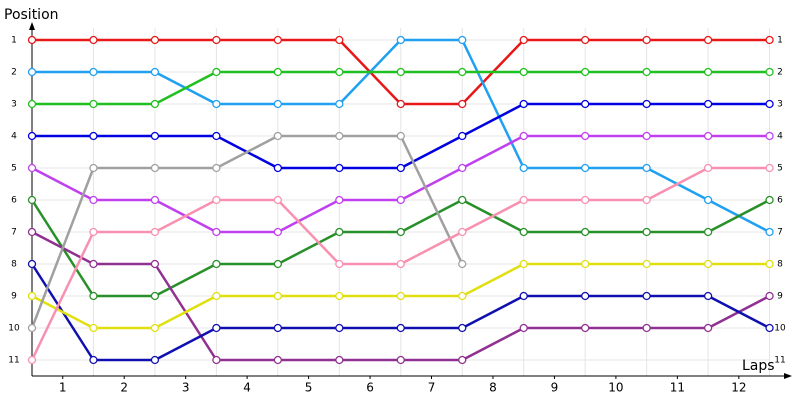  Describe the element at coordinates (780, 137) in the screenshot. I see `y-tick-label-right: 4` at that location.